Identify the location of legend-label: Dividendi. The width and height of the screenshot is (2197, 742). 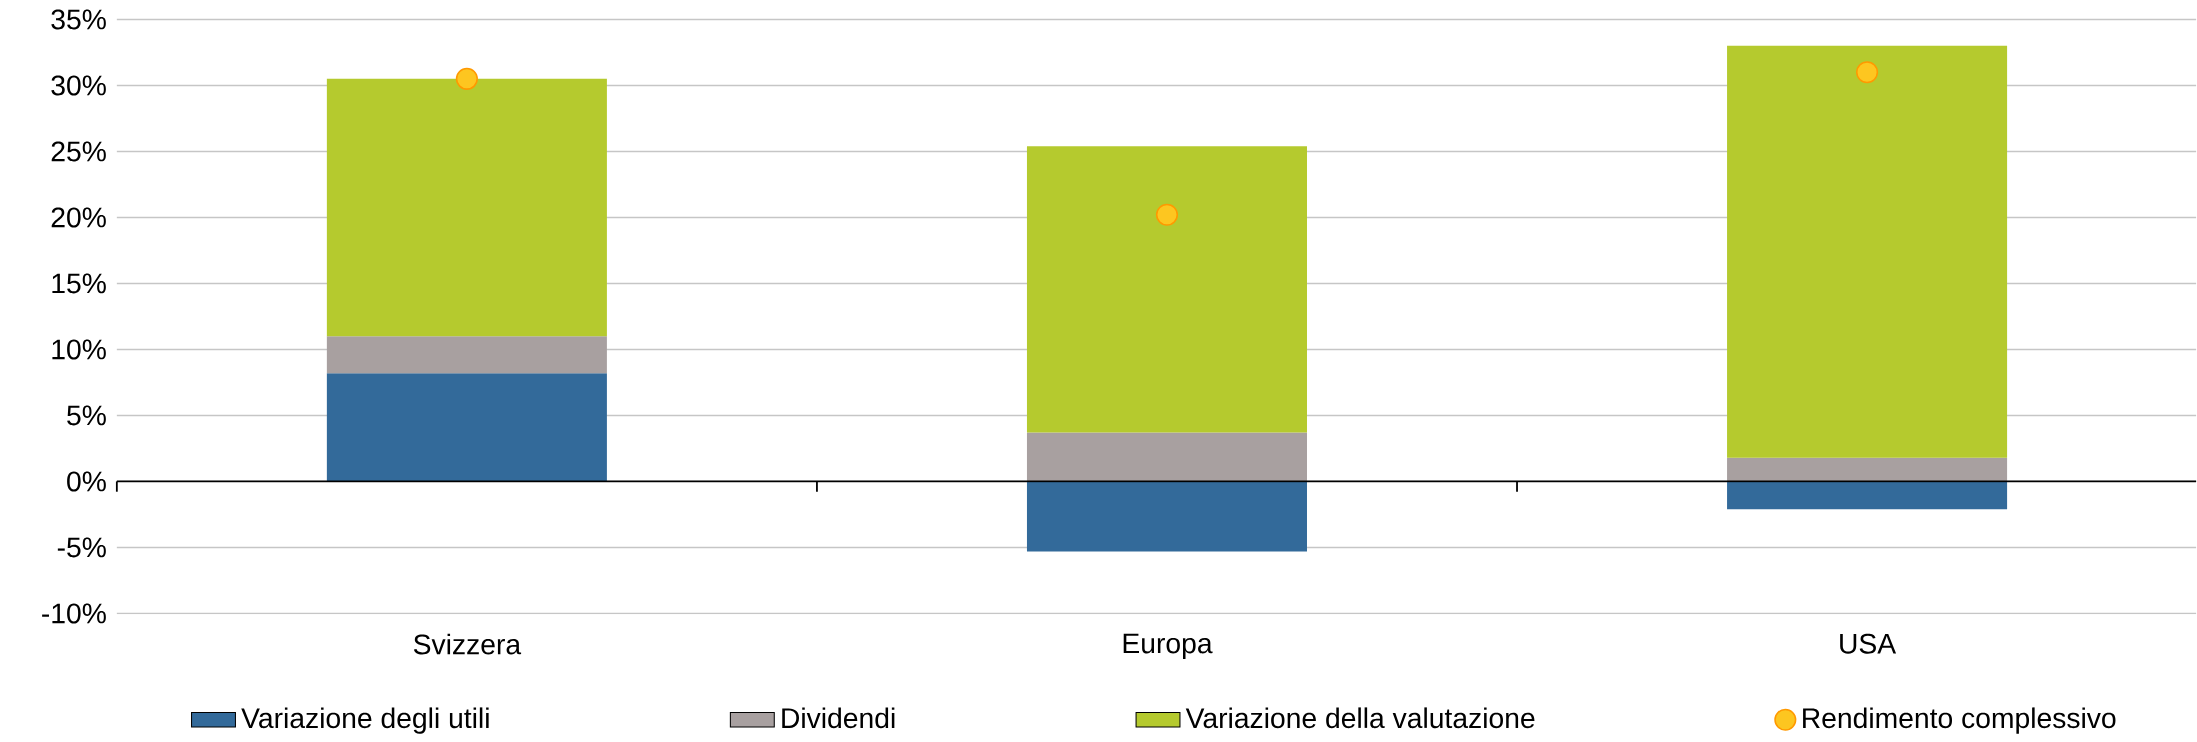
(838, 717).